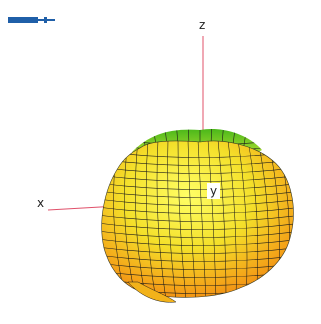  What do you see at coordinates (33, 21) in the screenshot?
I see `slider-bar-icon` at bounding box center [33, 21].